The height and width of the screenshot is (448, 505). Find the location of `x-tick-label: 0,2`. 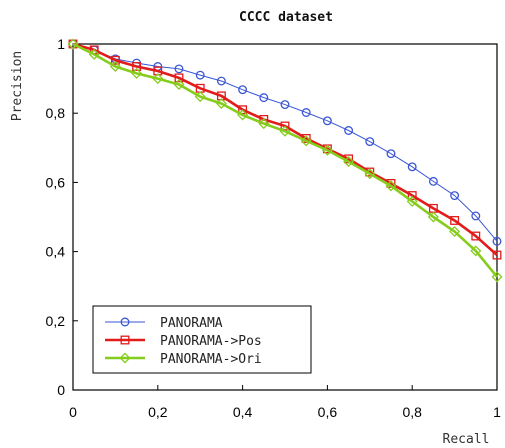

x-tick-label: 0,2 is located at coordinates (158, 412).